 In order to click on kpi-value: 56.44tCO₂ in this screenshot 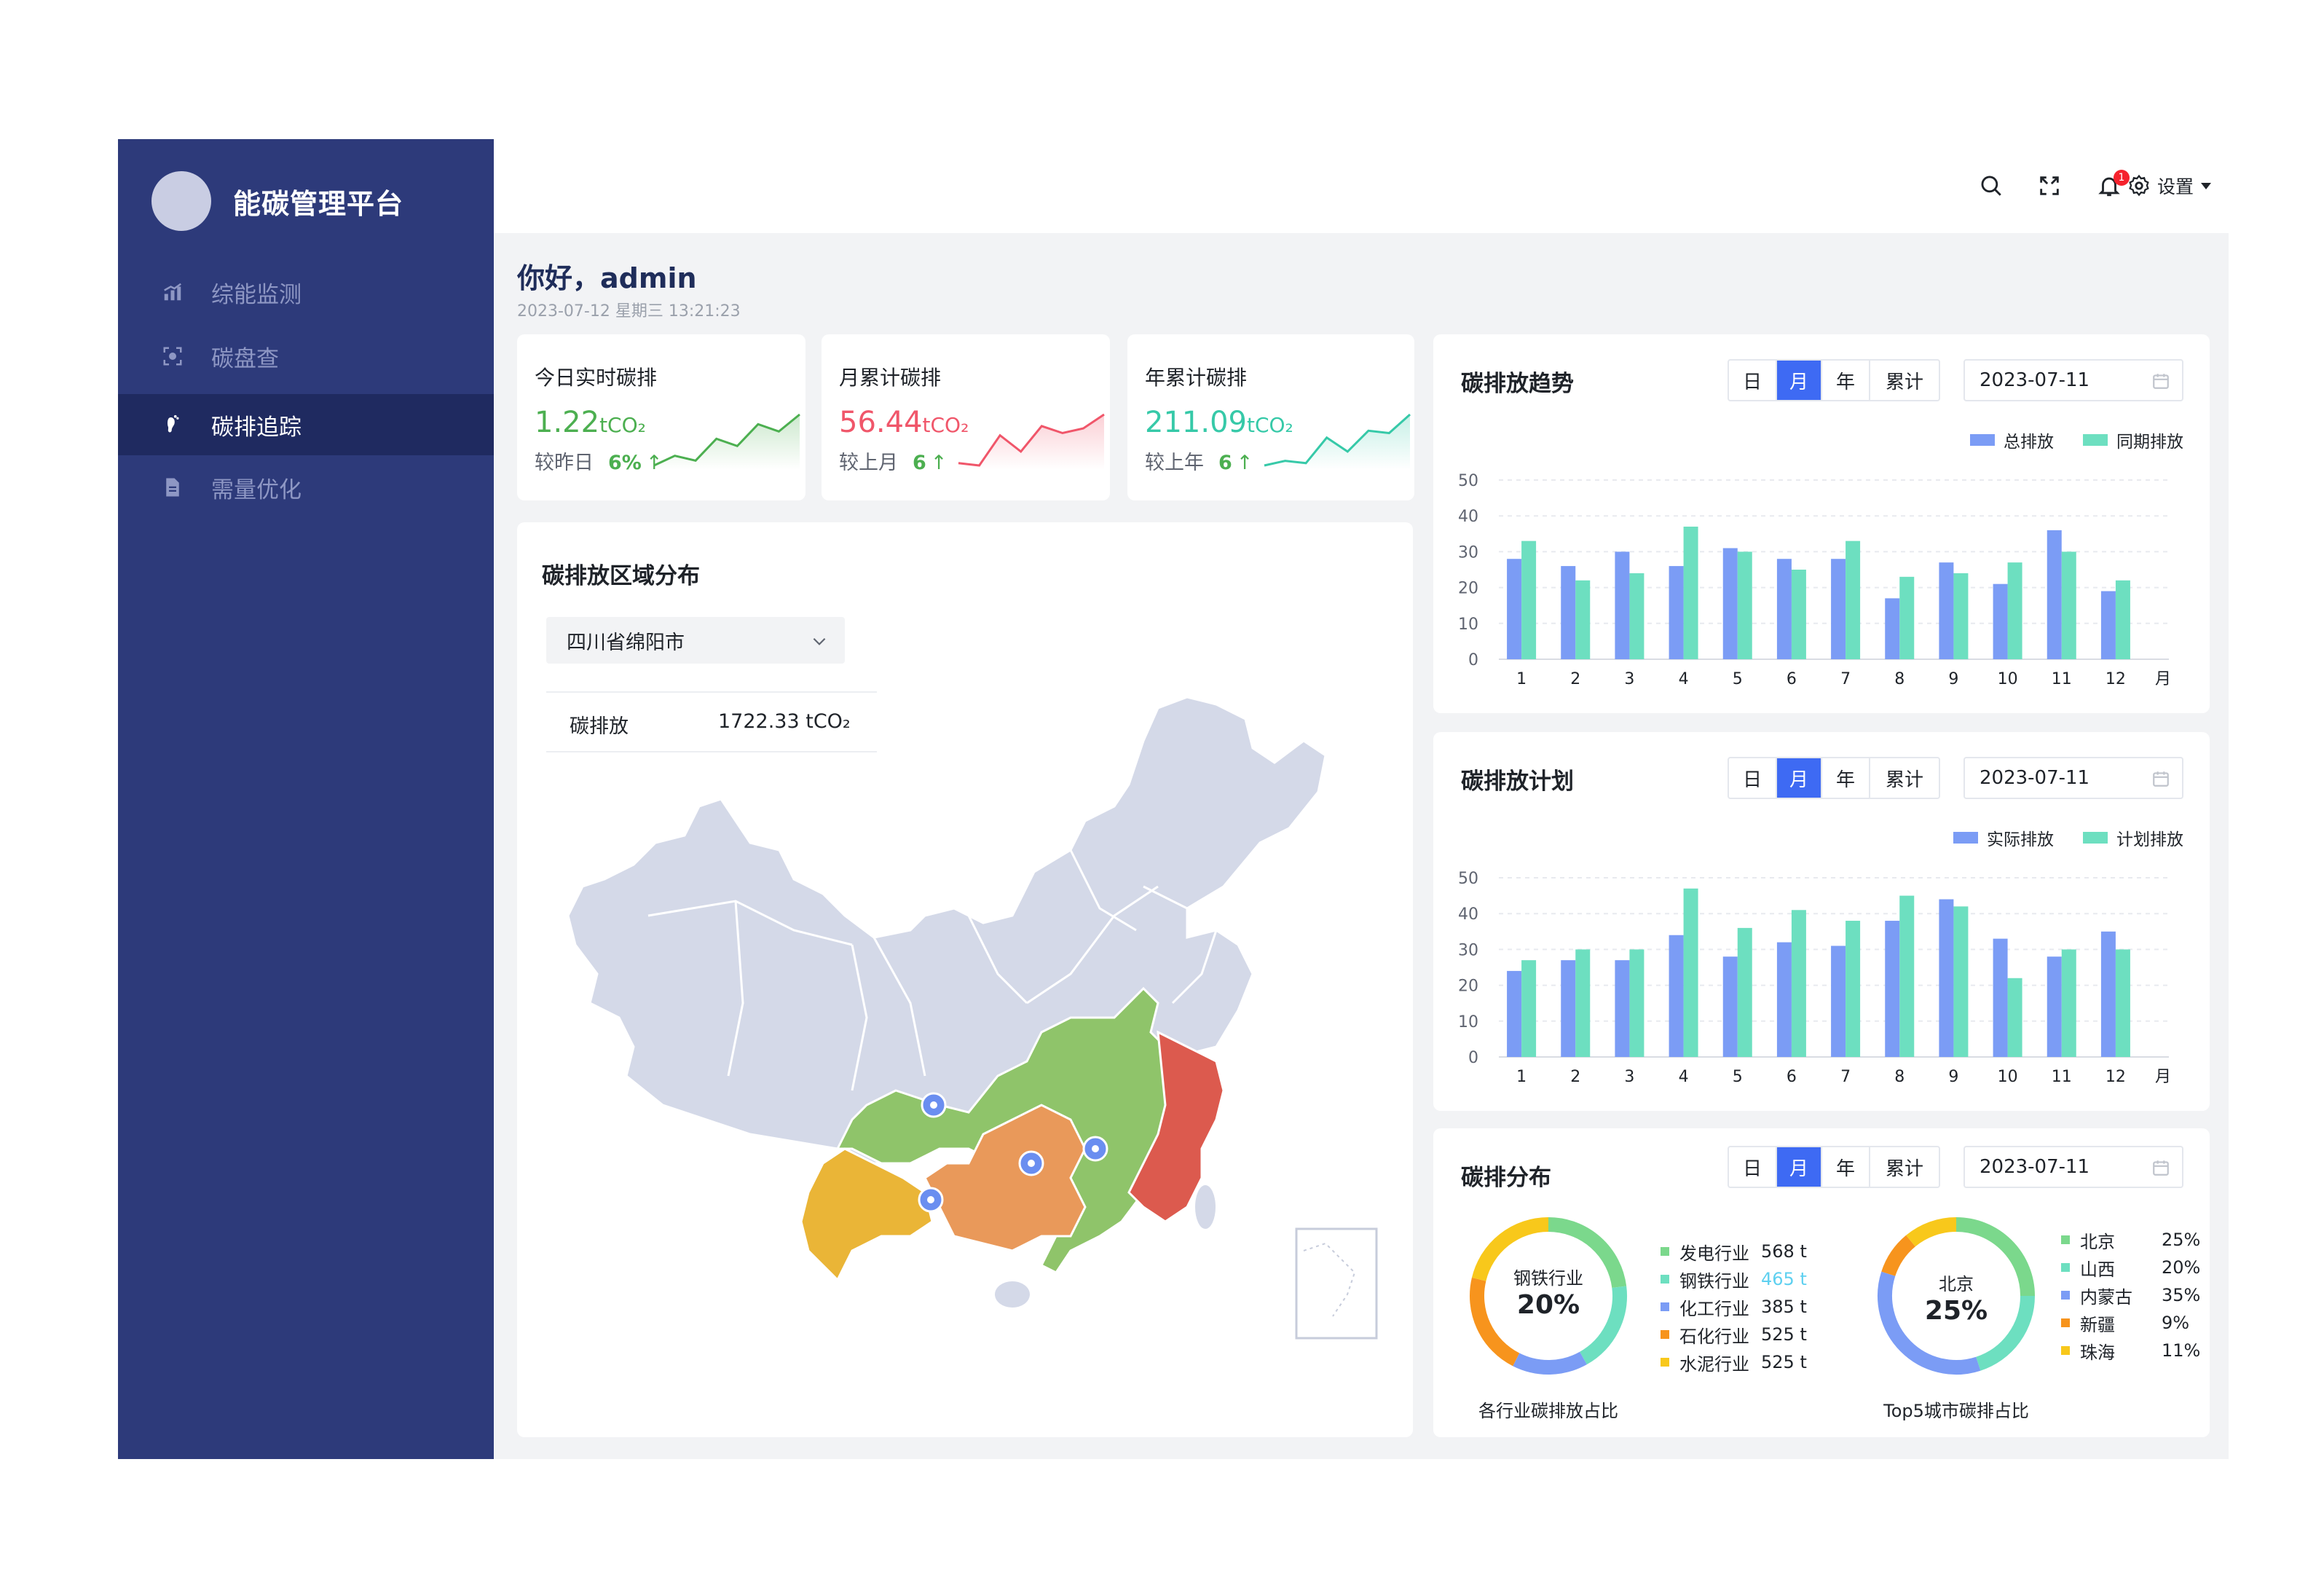, I will do `click(904, 422)`.